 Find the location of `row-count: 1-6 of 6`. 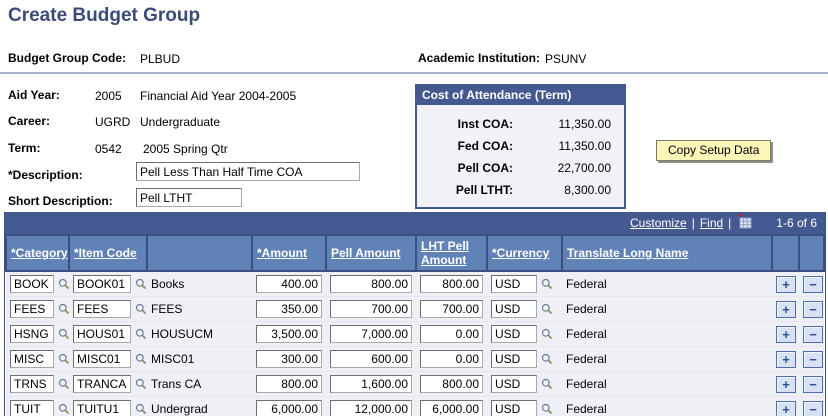

row-count: 1-6 of 6 is located at coordinates (796, 223).